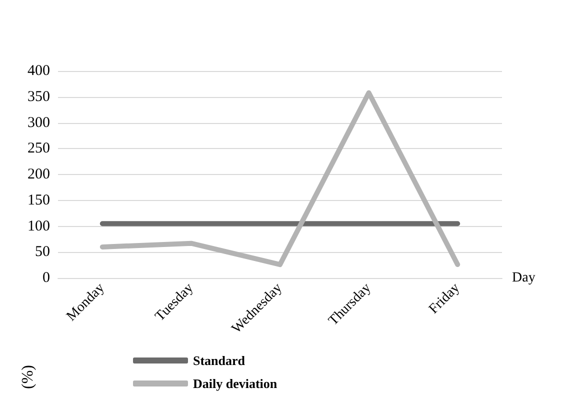  Describe the element at coordinates (524, 278) in the screenshot. I see `x-axis-title: Day` at that location.